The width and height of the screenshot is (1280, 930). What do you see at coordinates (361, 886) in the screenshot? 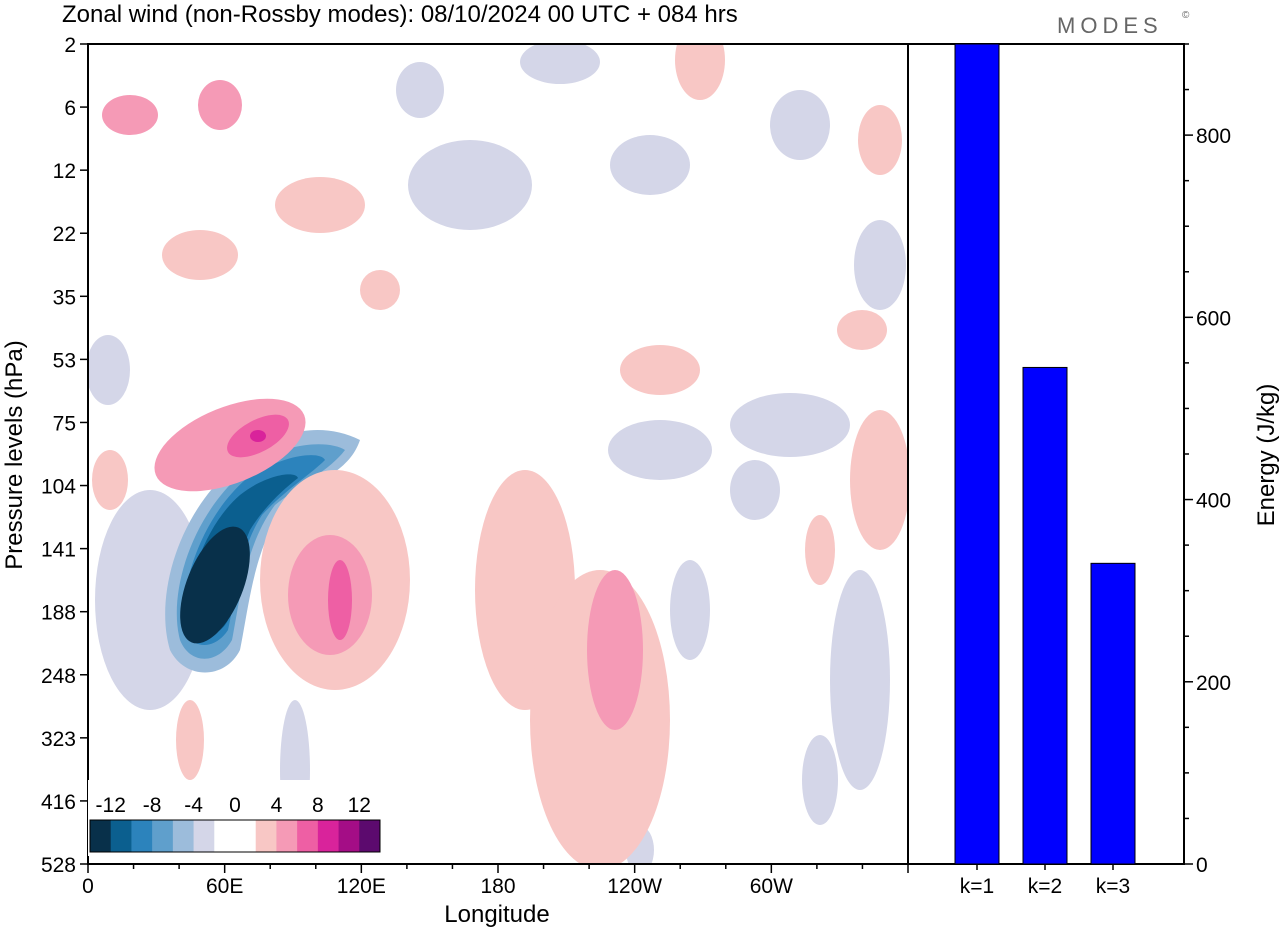
I see `x-tick-label: 120E` at bounding box center [361, 886].